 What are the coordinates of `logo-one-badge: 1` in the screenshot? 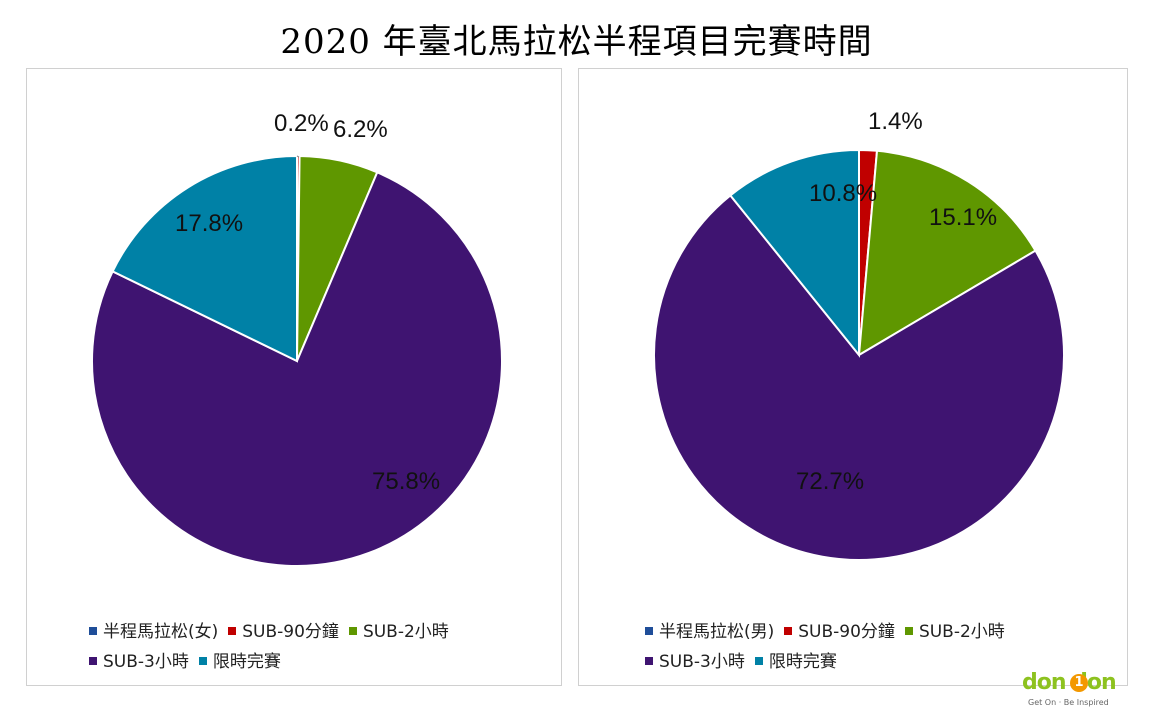 It's located at (1079, 683).